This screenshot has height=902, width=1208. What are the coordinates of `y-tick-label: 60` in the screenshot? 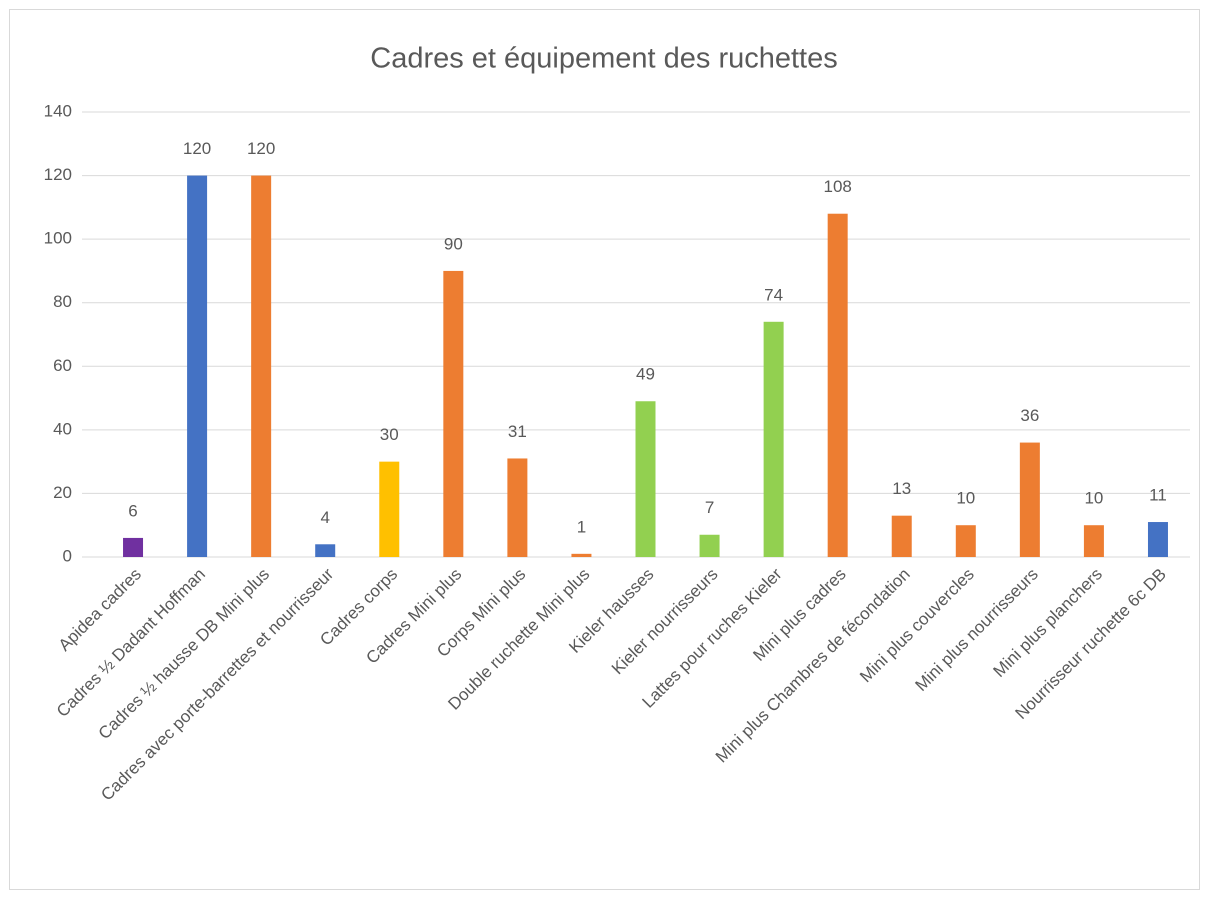 It's located at (62, 365).